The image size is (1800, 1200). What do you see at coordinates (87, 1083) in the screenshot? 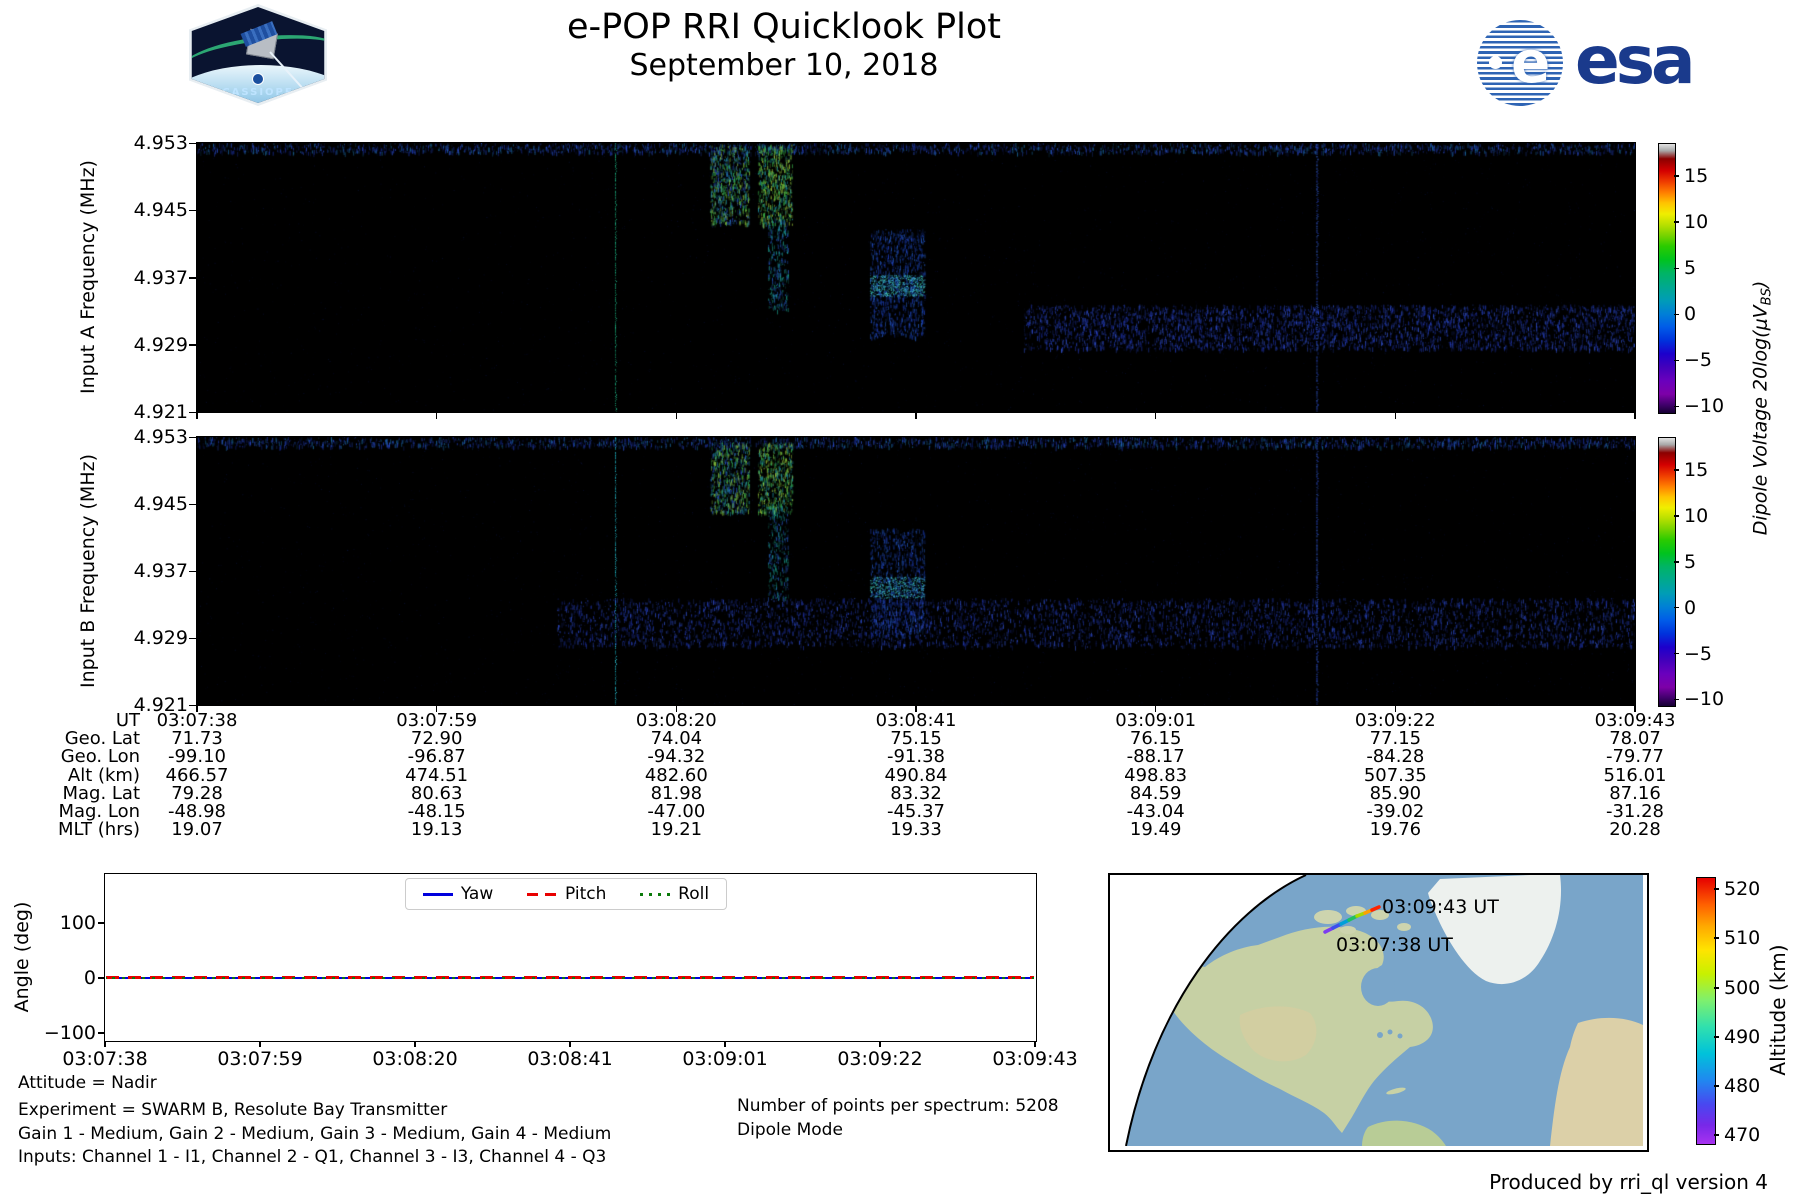
I see `annotation-attitude: Attitude = Nadir` at bounding box center [87, 1083].